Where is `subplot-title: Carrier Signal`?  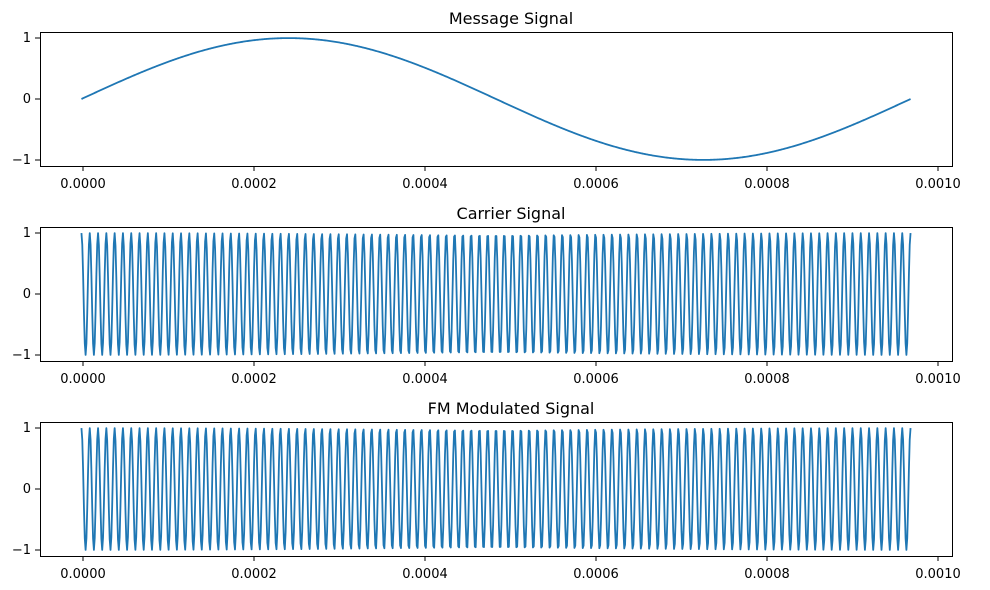
subplot-title: Carrier Signal is located at coordinates (511, 213).